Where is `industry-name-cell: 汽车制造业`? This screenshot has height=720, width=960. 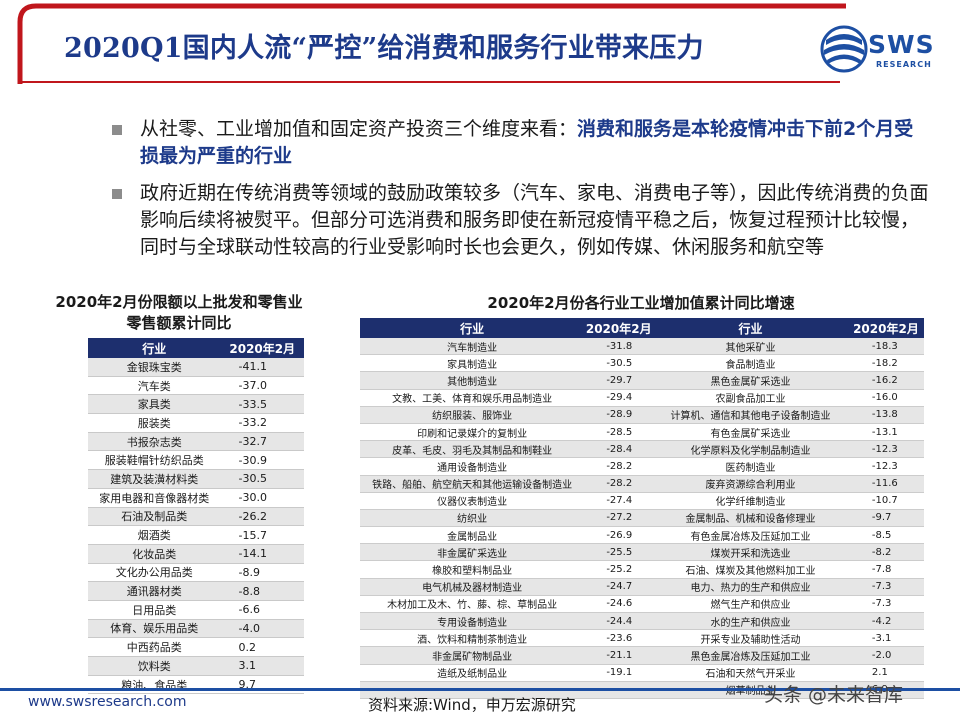
industry-name-cell: 汽车制造业 is located at coordinates (472, 347).